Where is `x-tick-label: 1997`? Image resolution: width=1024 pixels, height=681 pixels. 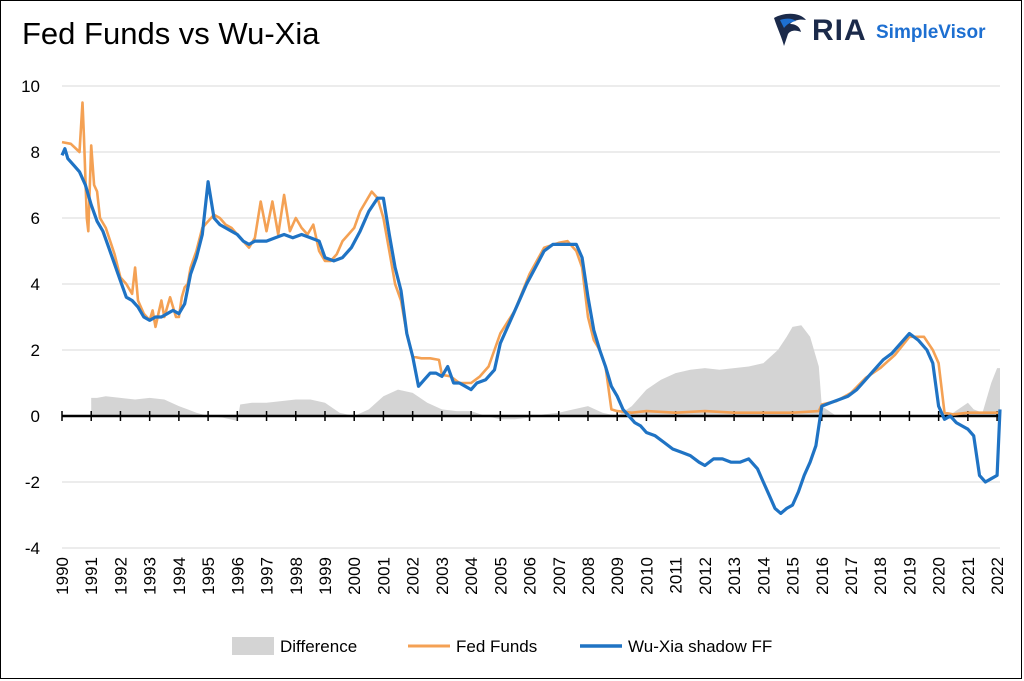 x-tick-label: 1997 is located at coordinates (267, 576).